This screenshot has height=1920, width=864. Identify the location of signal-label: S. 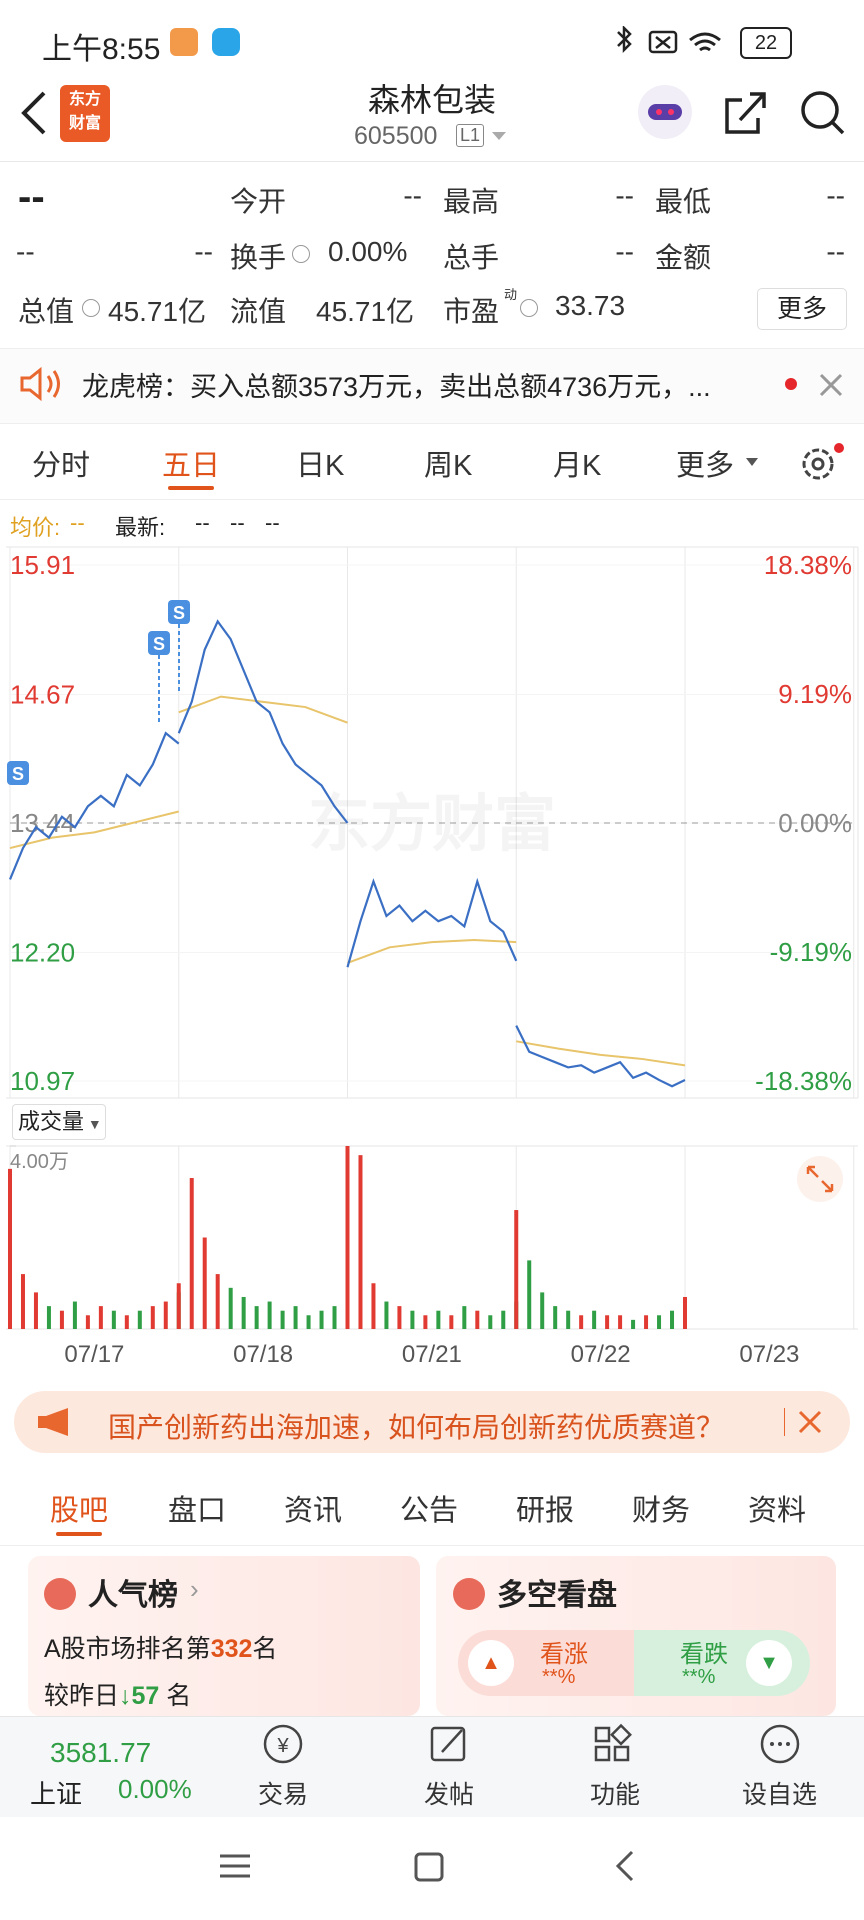
(179, 613).